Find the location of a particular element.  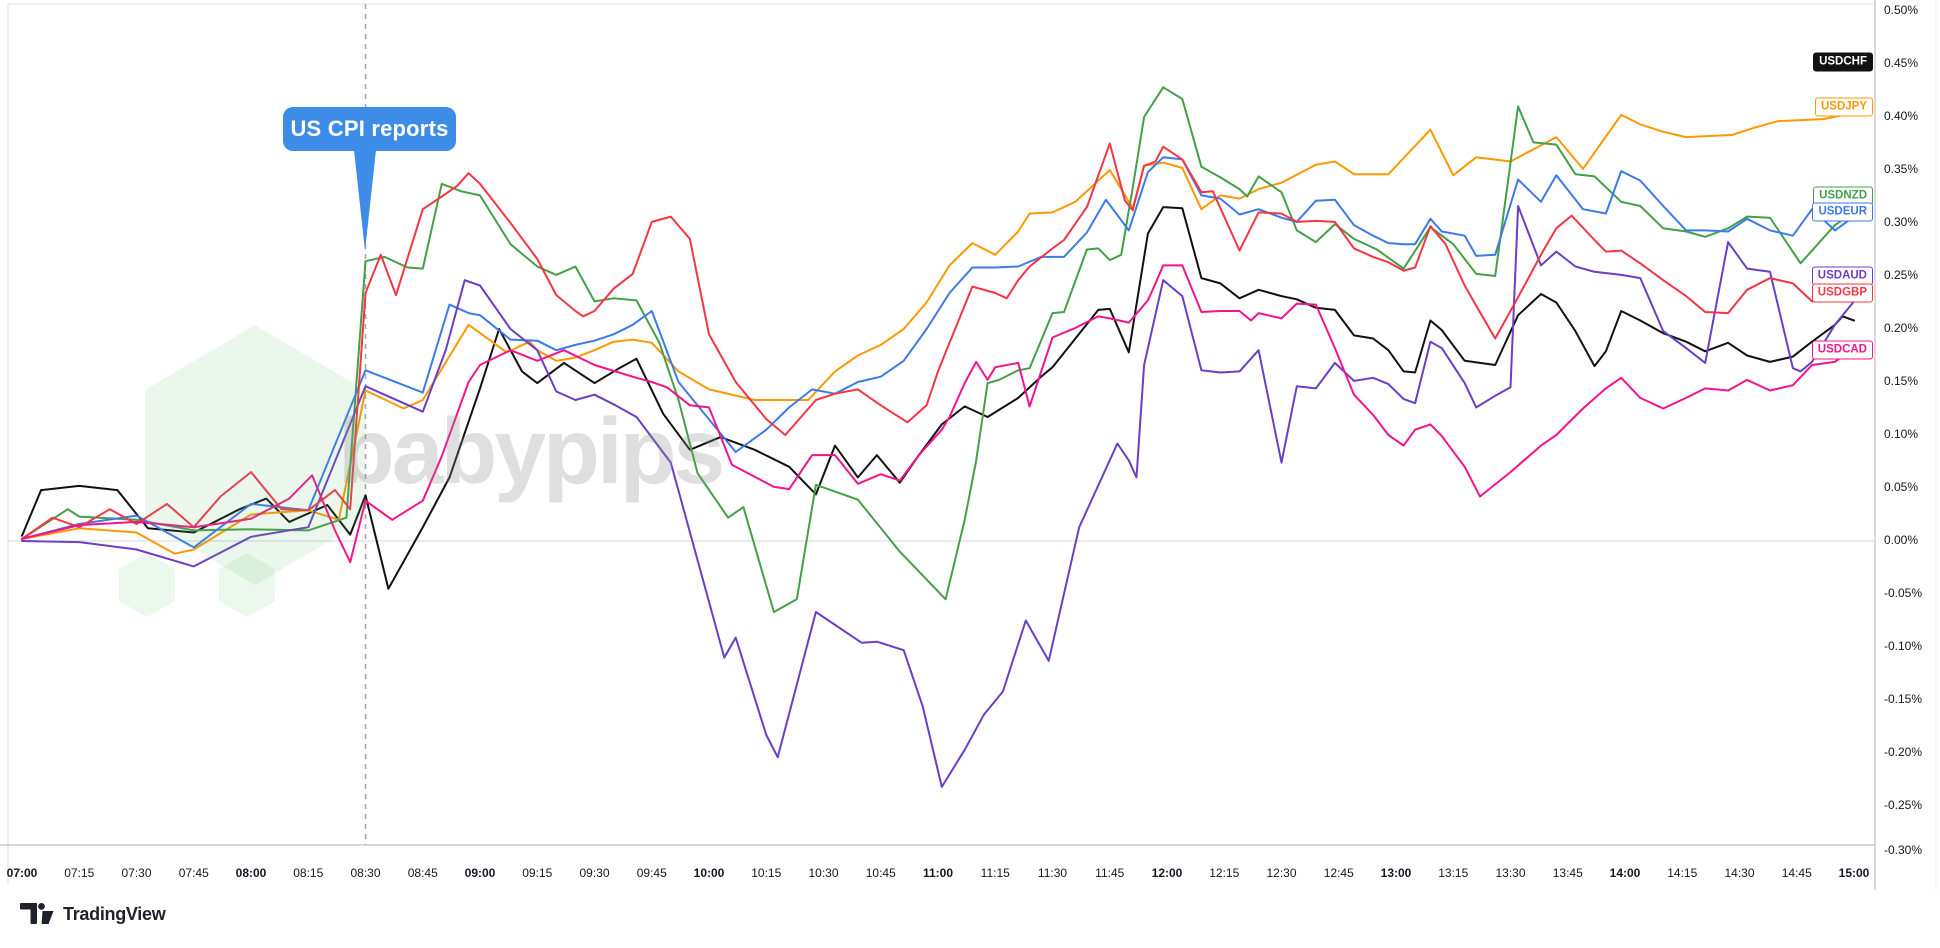

price-tick-label: 0.30% is located at coordinates (1901, 222).